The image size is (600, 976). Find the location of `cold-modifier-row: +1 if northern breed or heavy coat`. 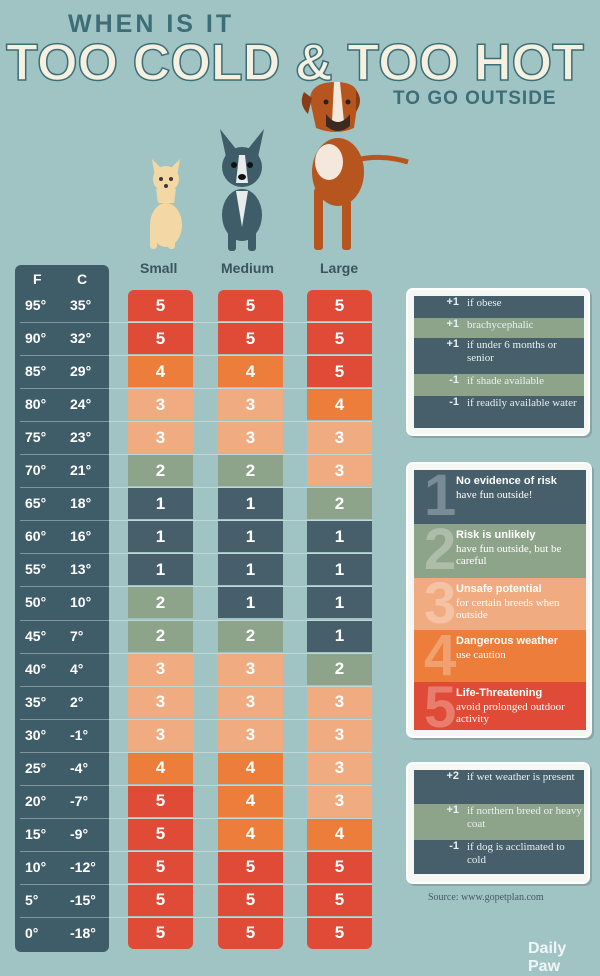

cold-modifier-row: +1 if northern breed or heavy coat is located at coordinates (499, 822).